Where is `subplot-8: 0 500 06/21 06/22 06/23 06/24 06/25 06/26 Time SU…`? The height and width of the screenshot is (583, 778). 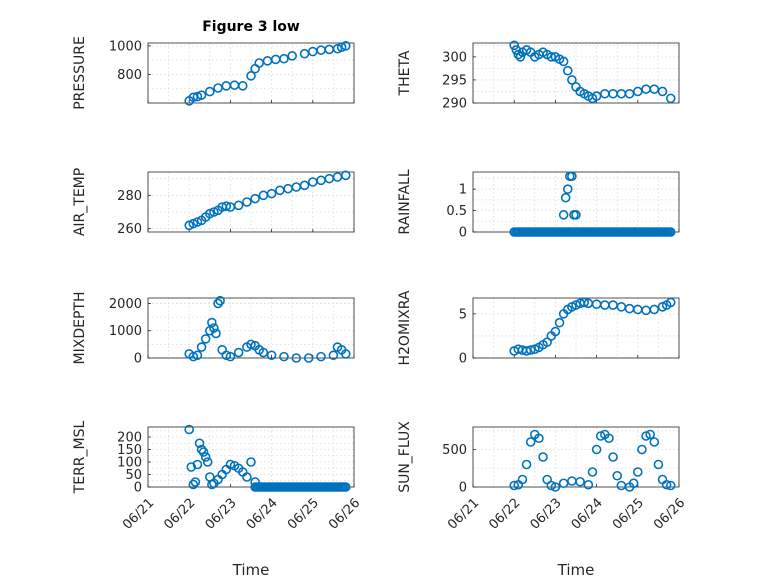
subplot-8: 0 500 06/21 06/22 06/23 06/24 06/25 06/26 Time SU… is located at coordinates (542, 500).